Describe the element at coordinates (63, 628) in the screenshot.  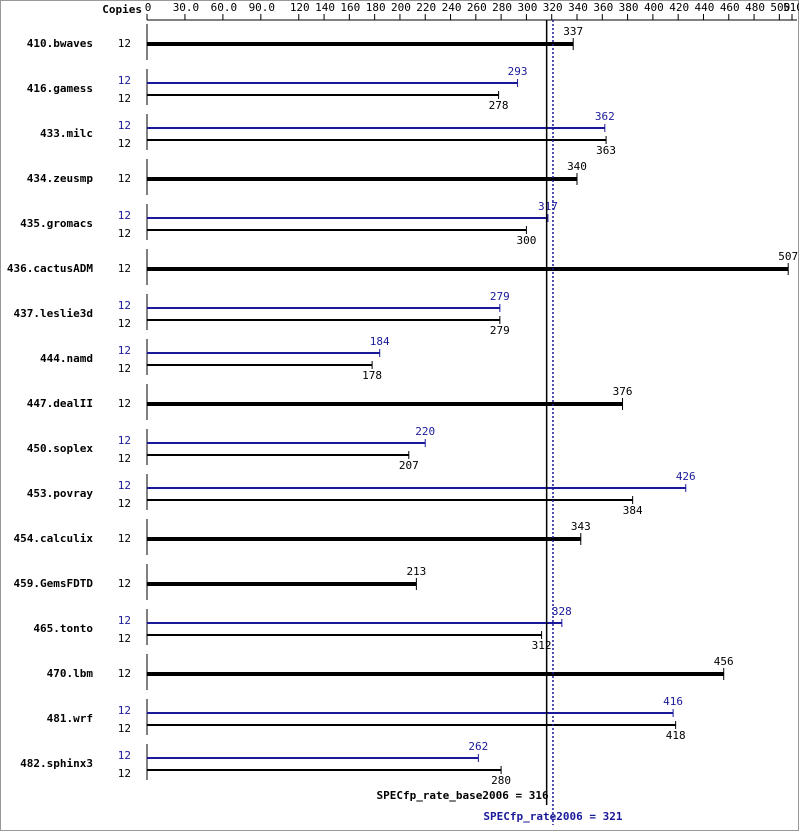
I see `category-label: 465.tonto` at that location.